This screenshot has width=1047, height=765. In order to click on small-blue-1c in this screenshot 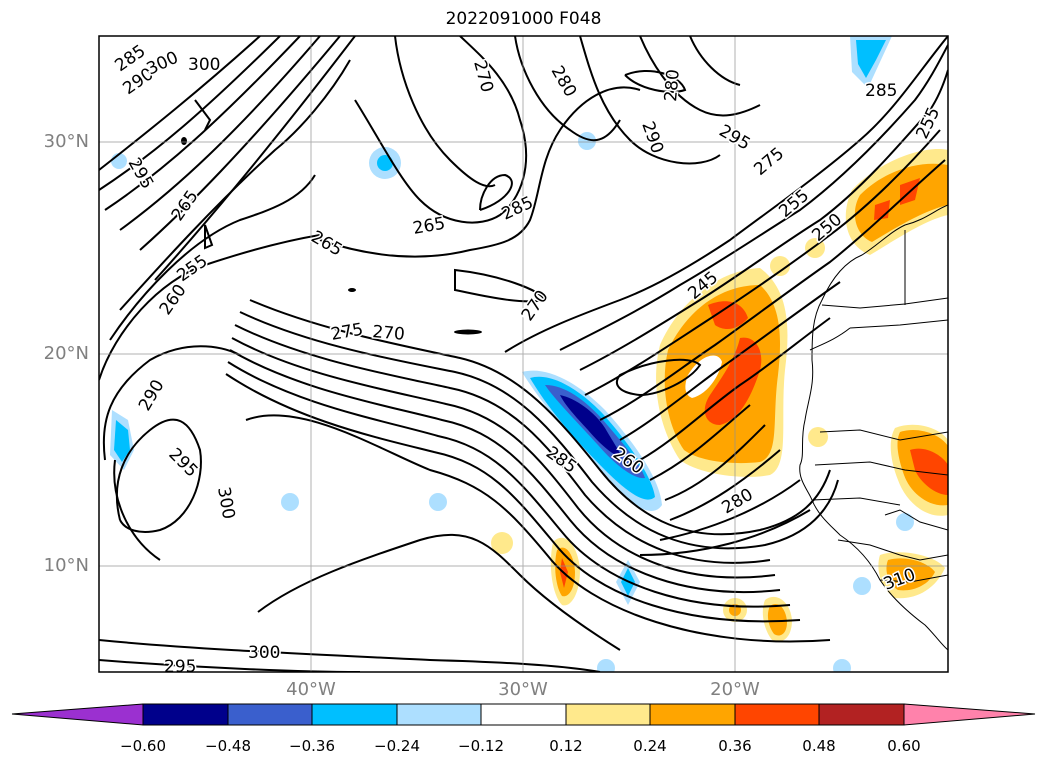, I will do `click(385, 163)`.